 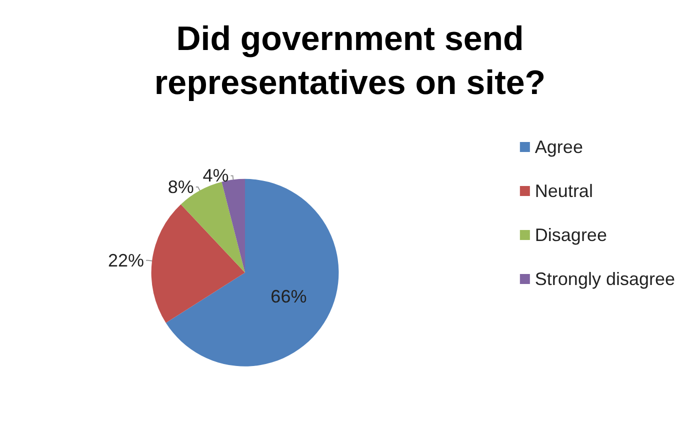 What do you see at coordinates (288, 296) in the screenshot?
I see `data-label: 66%` at bounding box center [288, 296].